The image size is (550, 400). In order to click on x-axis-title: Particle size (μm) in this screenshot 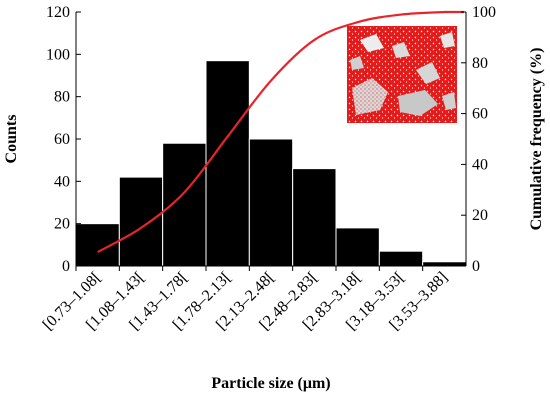, I will do `click(270, 383)`.